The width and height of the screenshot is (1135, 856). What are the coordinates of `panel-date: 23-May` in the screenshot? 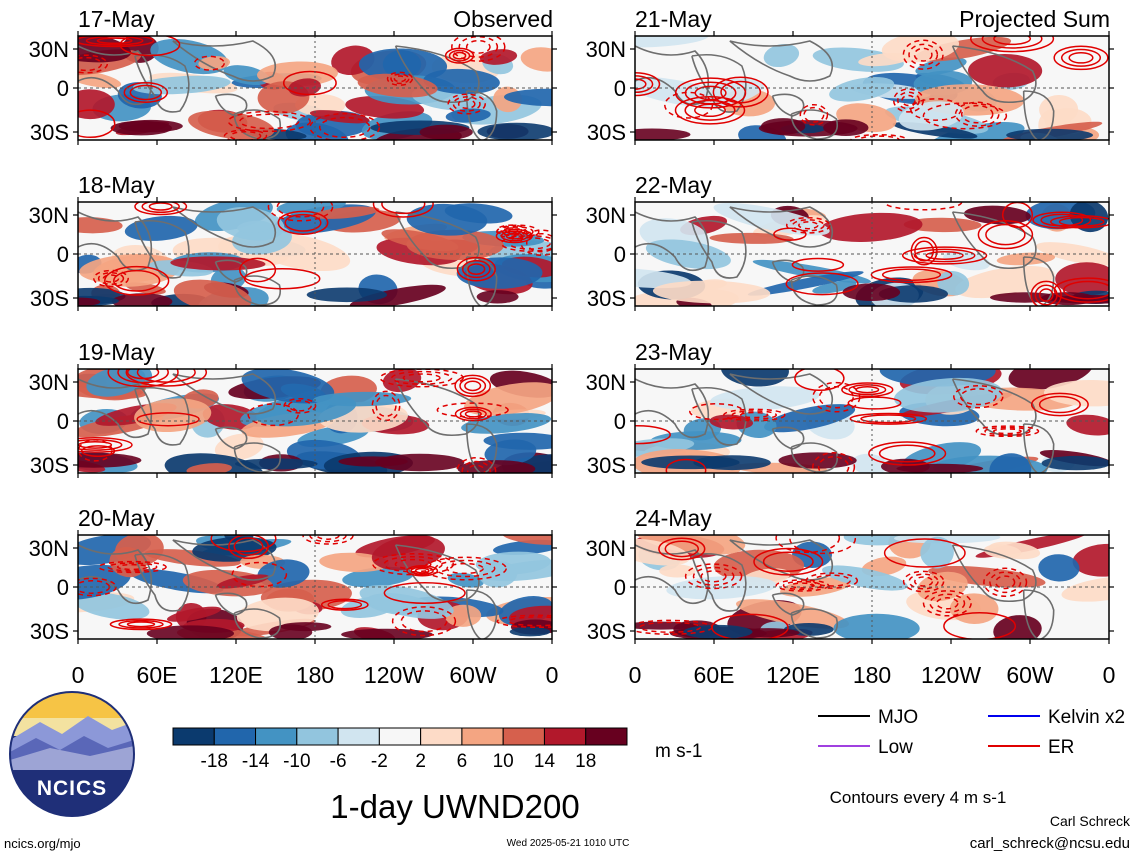 It's located at (673, 352).